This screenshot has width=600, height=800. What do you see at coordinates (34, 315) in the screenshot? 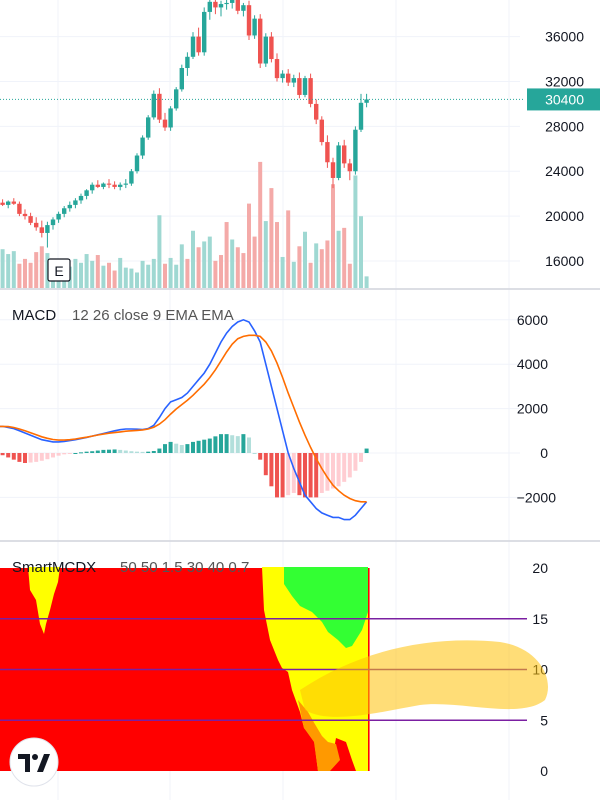
I see `macd-title: MACD` at bounding box center [34, 315].